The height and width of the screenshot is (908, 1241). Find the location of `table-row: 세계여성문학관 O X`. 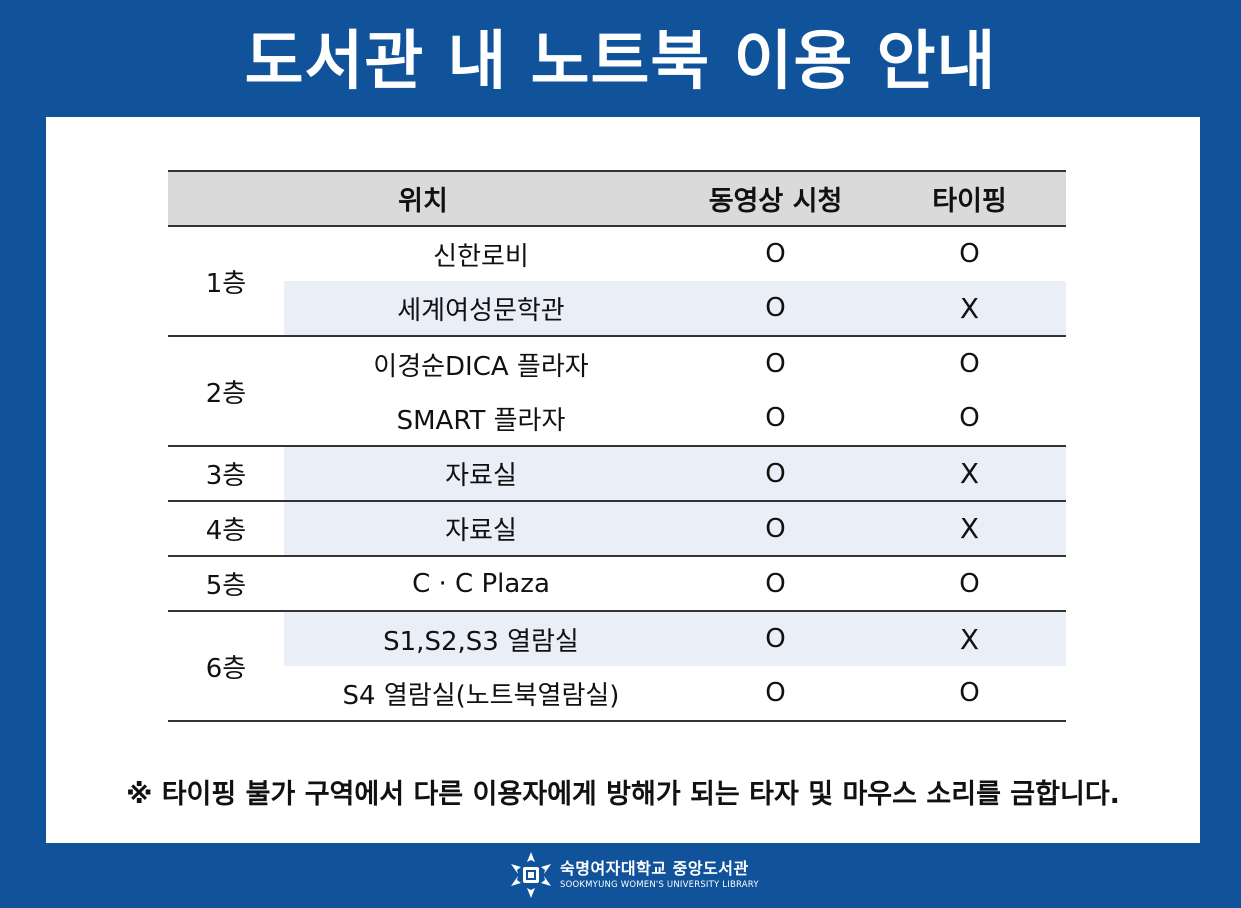

table-row: 세계여성문학관 O X is located at coordinates (617, 308).